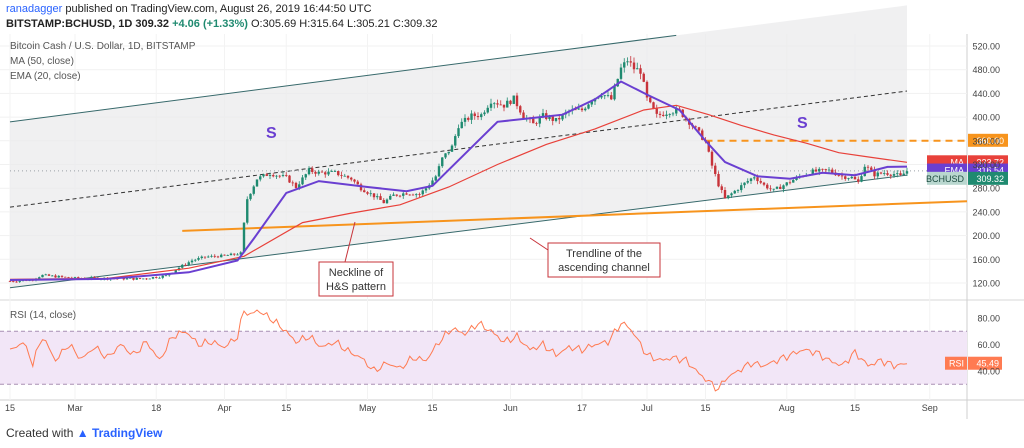 This screenshot has height=448, width=1024. Describe the element at coordinates (986, 189) in the screenshot. I see `price-tick-label: 280.00` at that location.